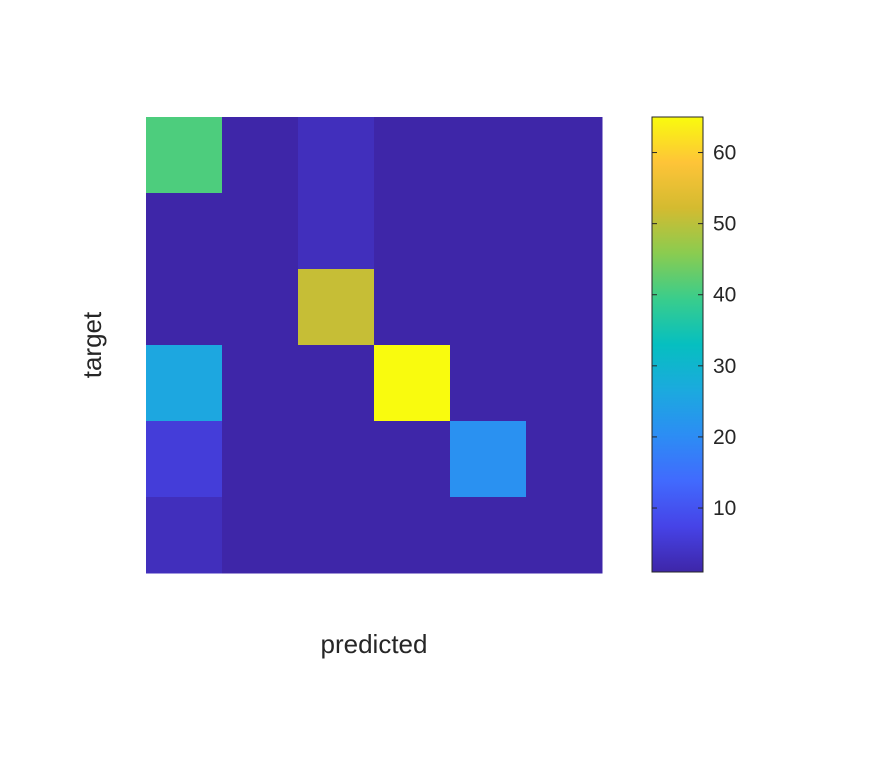 This screenshot has width=894, height=773. I want to click on heatmap-cell-r3-c1, so click(260, 383).